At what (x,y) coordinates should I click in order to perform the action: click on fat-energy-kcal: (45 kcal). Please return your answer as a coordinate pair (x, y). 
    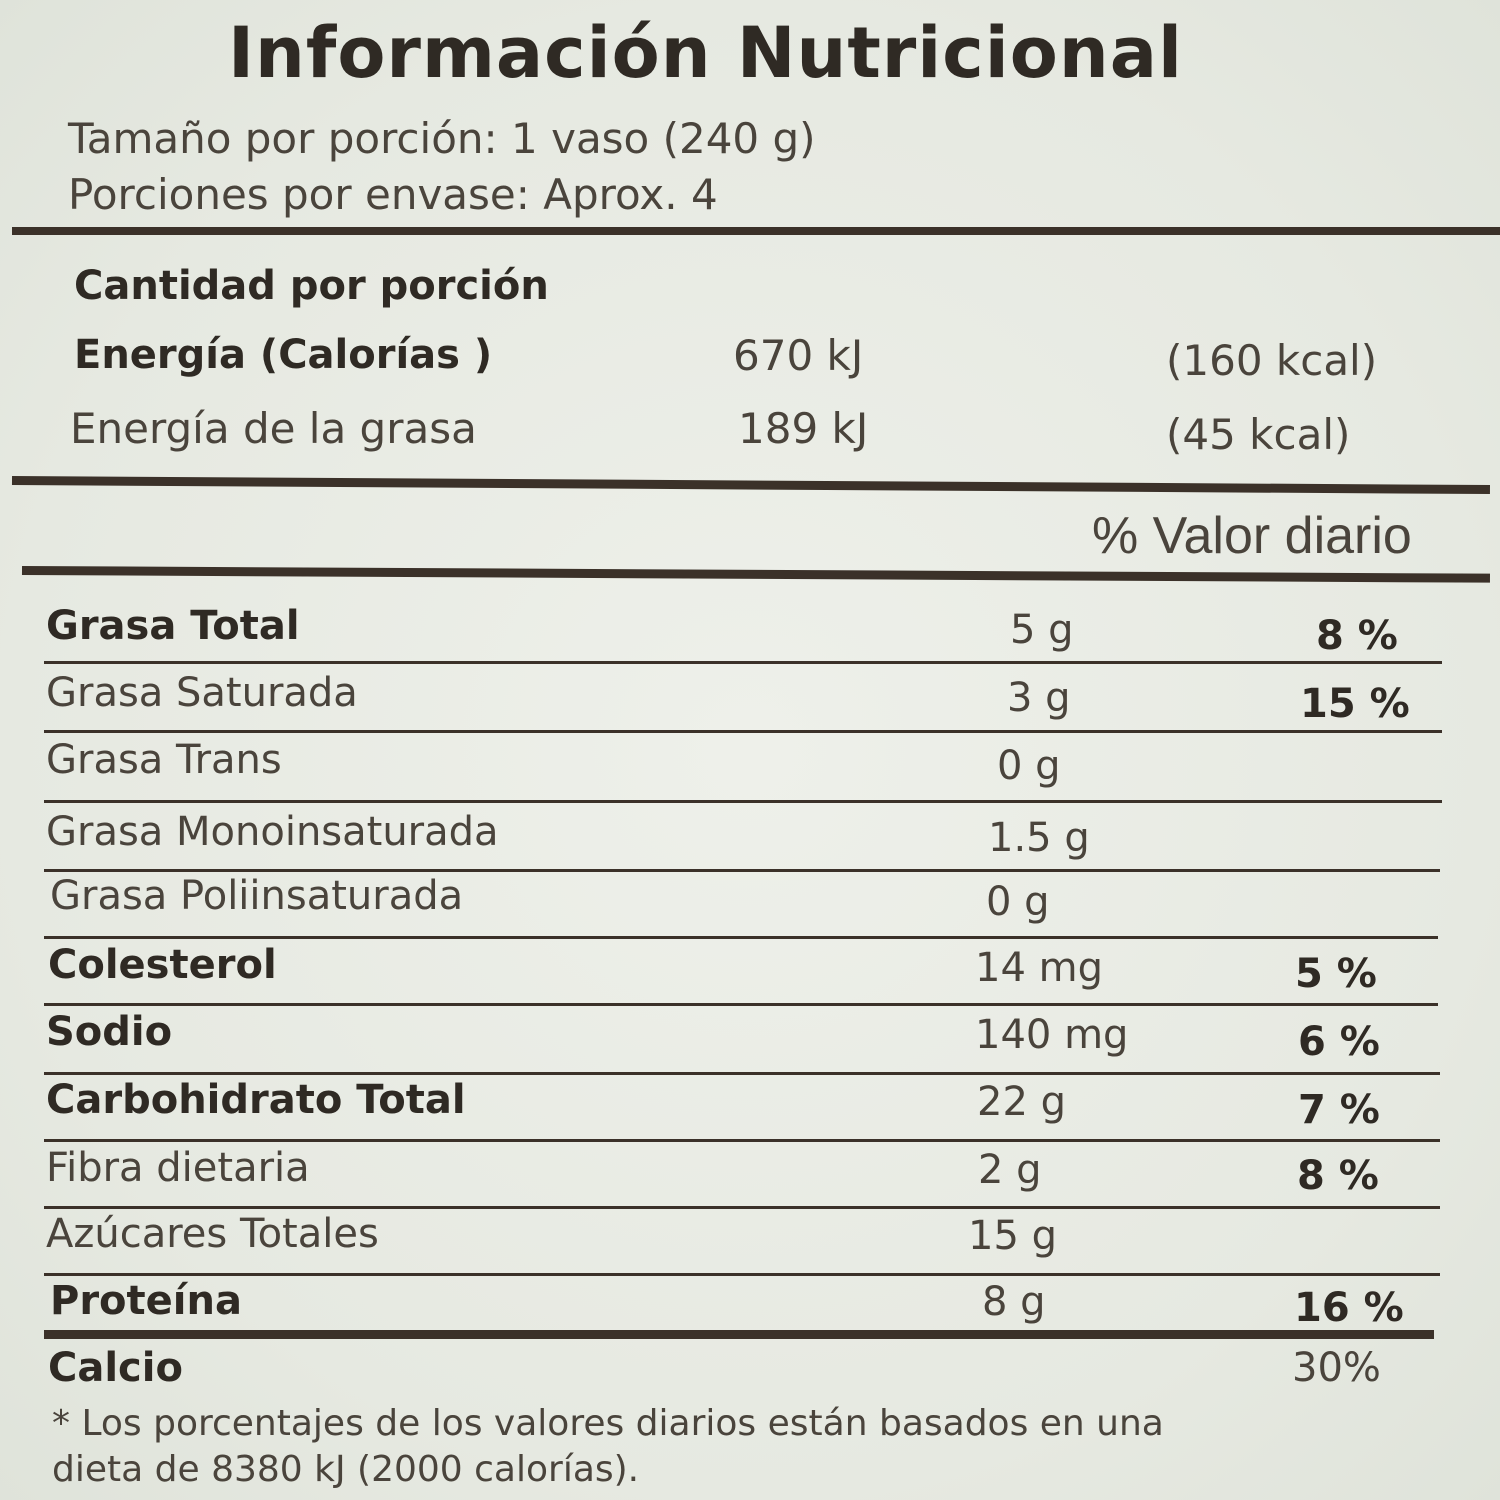
    Looking at the image, I should click on (1258, 434).